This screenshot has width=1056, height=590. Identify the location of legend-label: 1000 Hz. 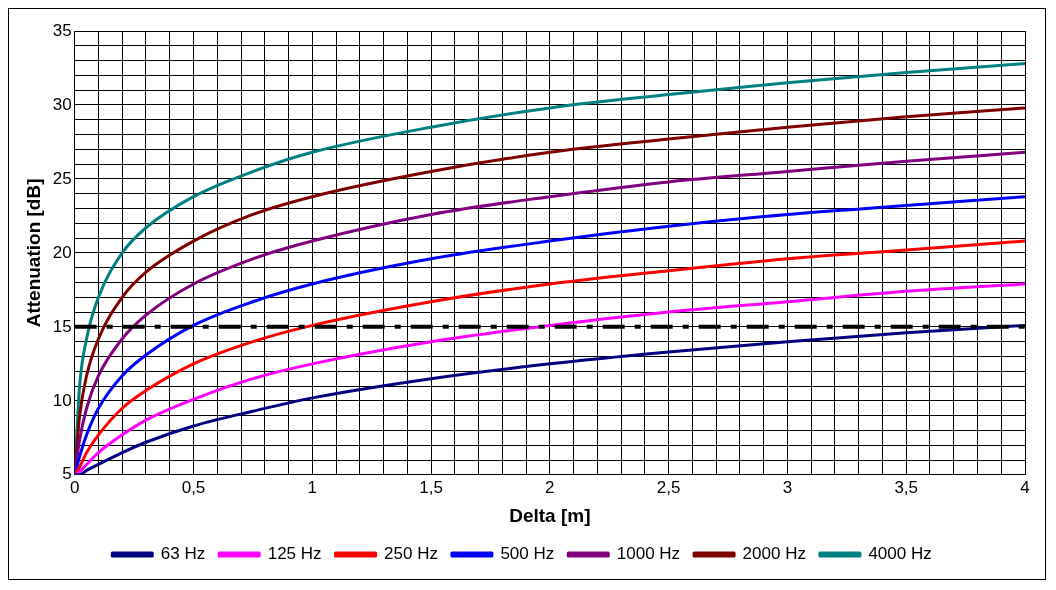
(648, 554).